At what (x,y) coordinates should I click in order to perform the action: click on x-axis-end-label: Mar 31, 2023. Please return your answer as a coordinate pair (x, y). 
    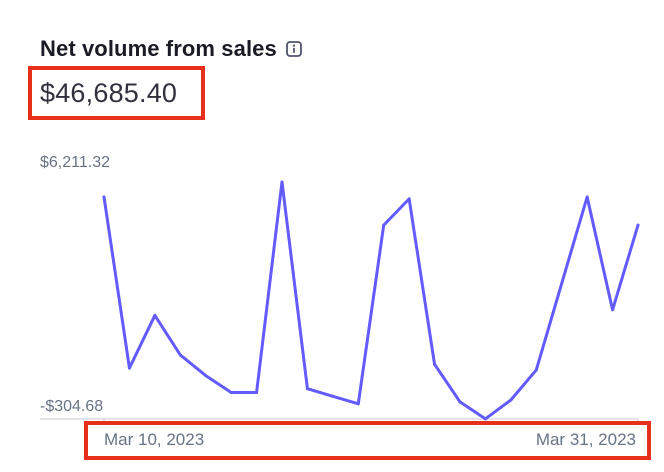
    Looking at the image, I should click on (585, 439).